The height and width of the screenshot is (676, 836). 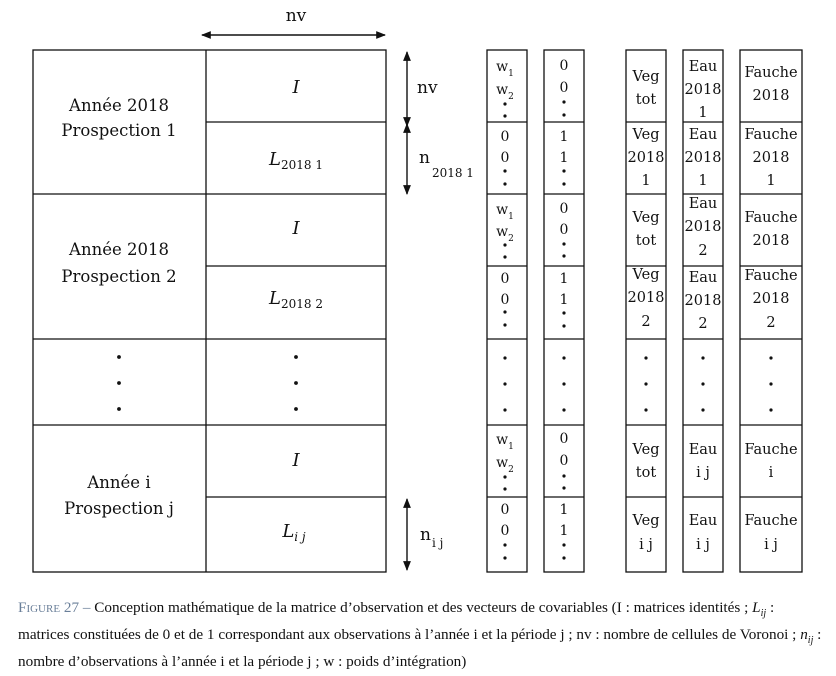 I want to click on block2-identity: I, so click(x=295, y=228).